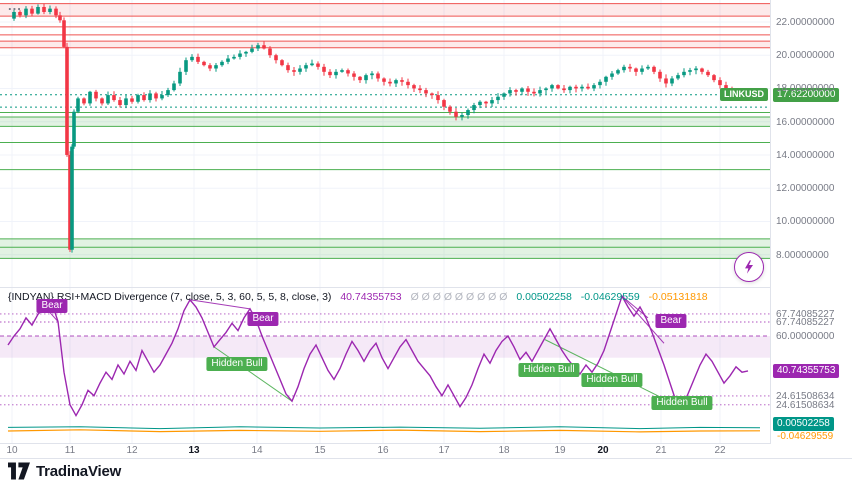 Image resolution: width=852 pixels, height=485 pixels. Describe the element at coordinates (805, 189) in the screenshot. I see `price-axis-label: 12.00000000` at that location.